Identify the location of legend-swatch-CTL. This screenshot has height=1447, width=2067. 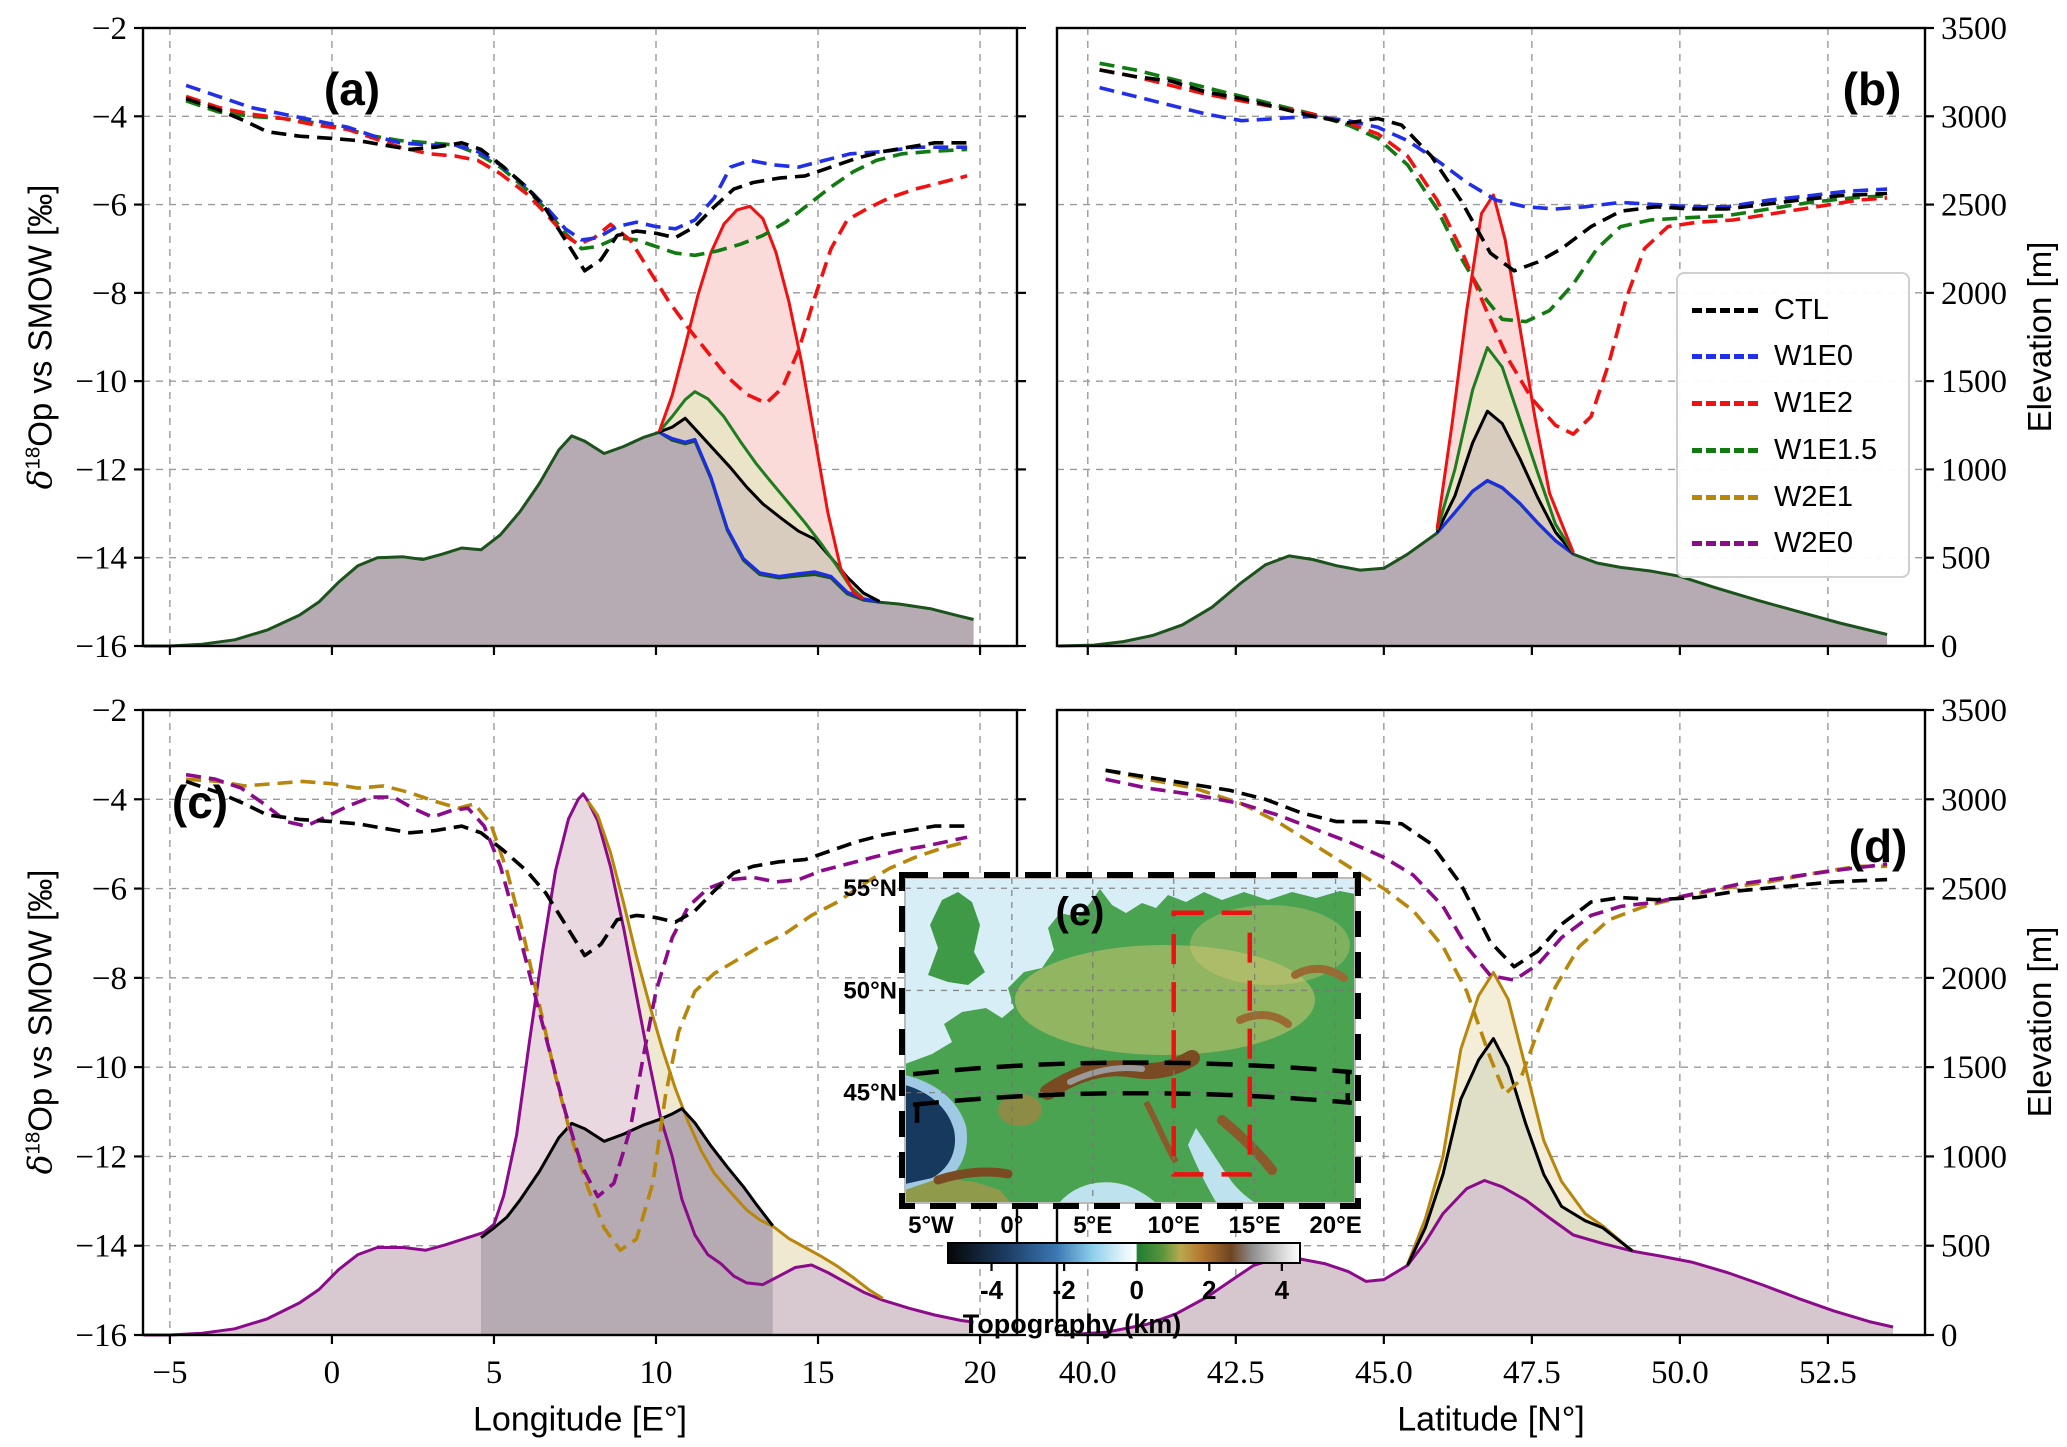
(1725, 310).